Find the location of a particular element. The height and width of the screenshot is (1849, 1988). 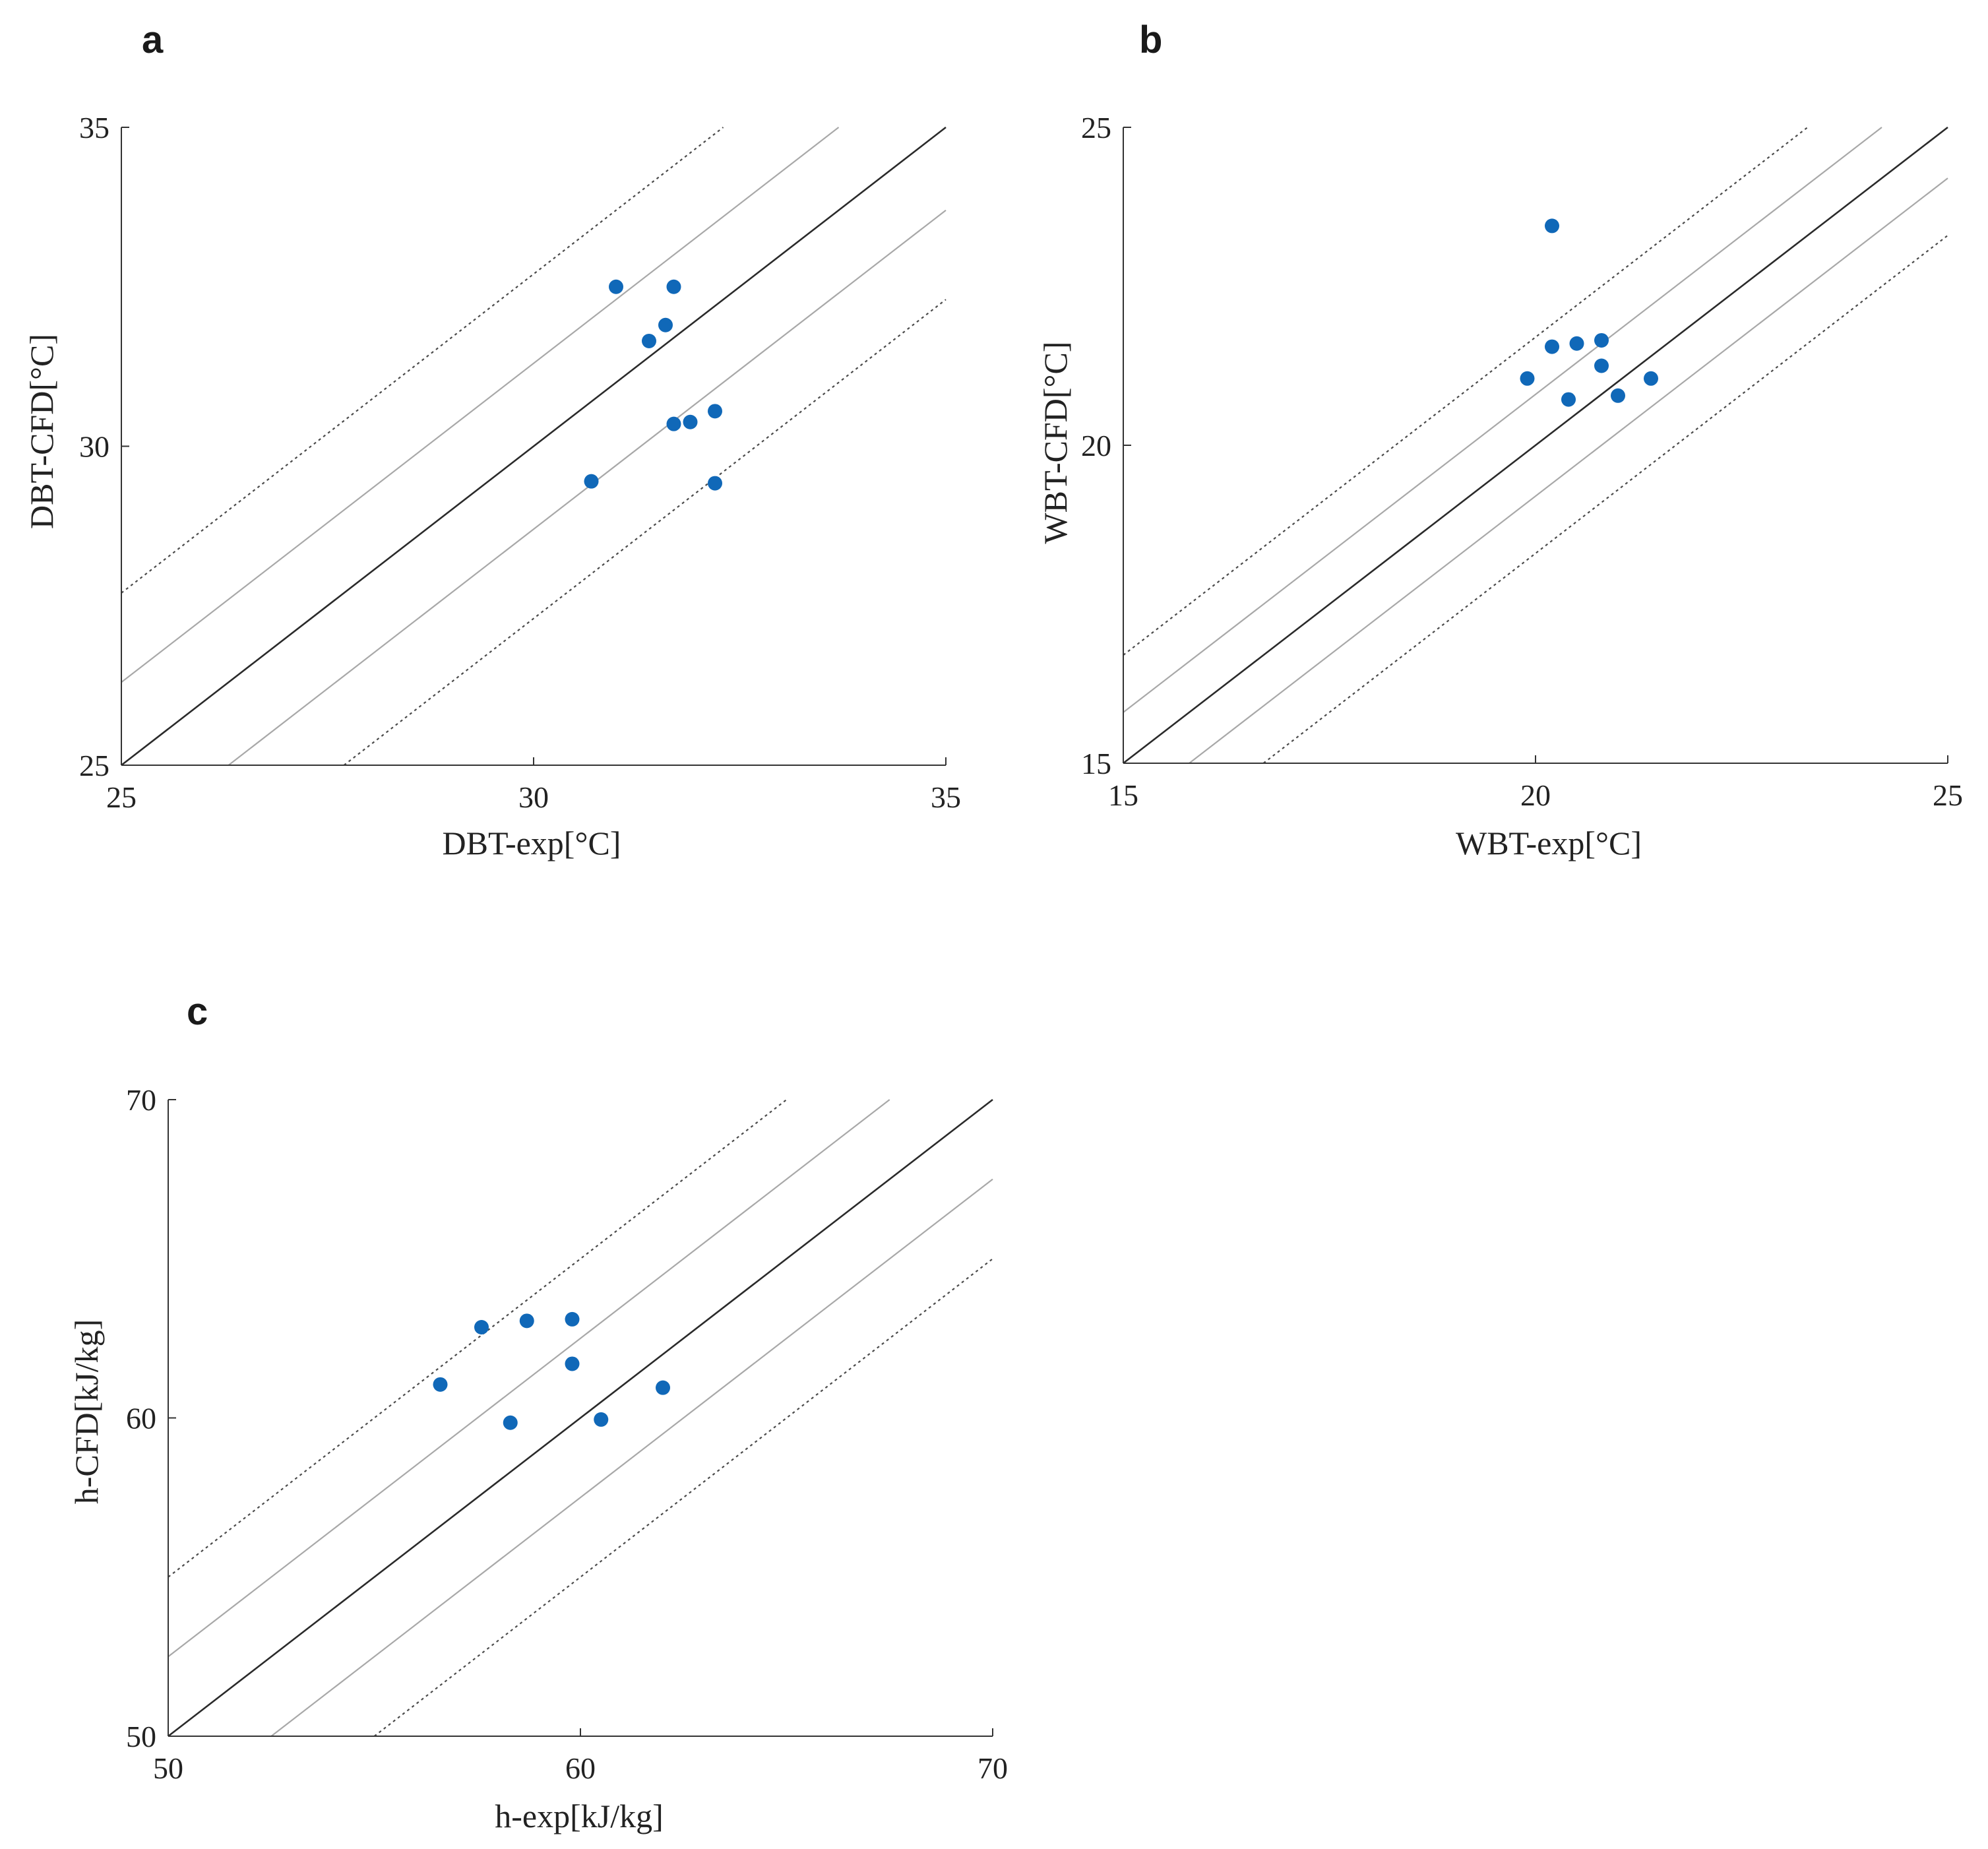

panel-a-x-tick-label: 30 is located at coordinates (533, 797).